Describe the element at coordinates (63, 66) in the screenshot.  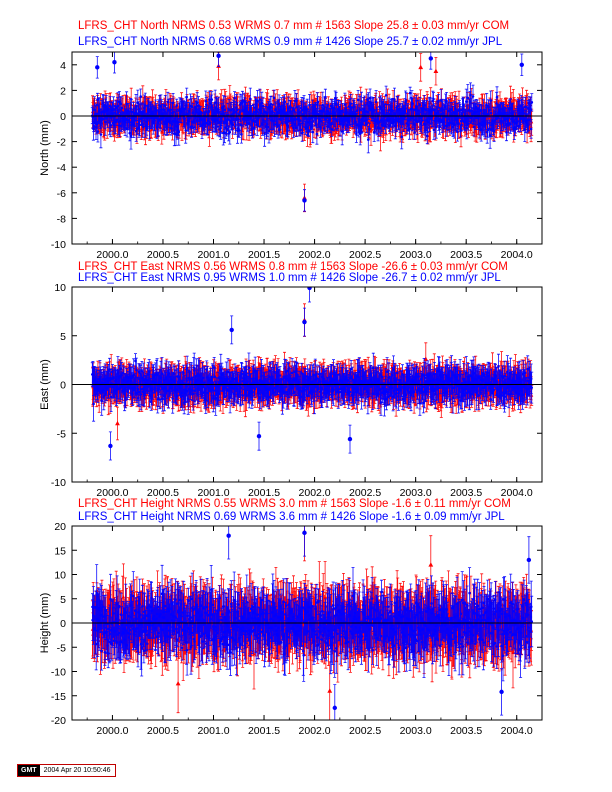
I see `y-tick-label: 4` at that location.